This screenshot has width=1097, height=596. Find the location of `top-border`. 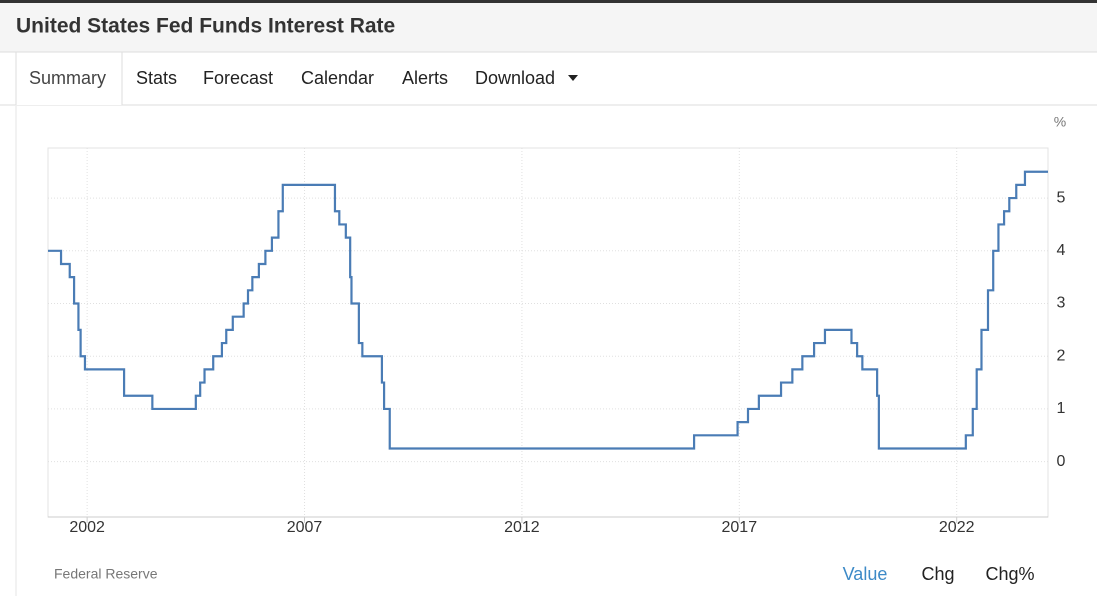

top-border is located at coordinates (548, 1).